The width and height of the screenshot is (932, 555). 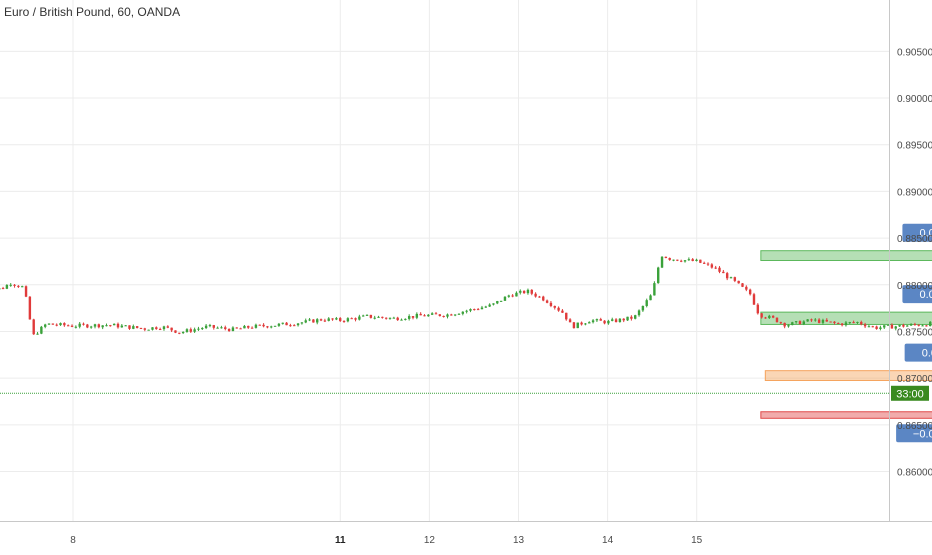 What do you see at coordinates (914, 99) in the screenshot?
I see `y-tick-label: 0.90000` at bounding box center [914, 99].